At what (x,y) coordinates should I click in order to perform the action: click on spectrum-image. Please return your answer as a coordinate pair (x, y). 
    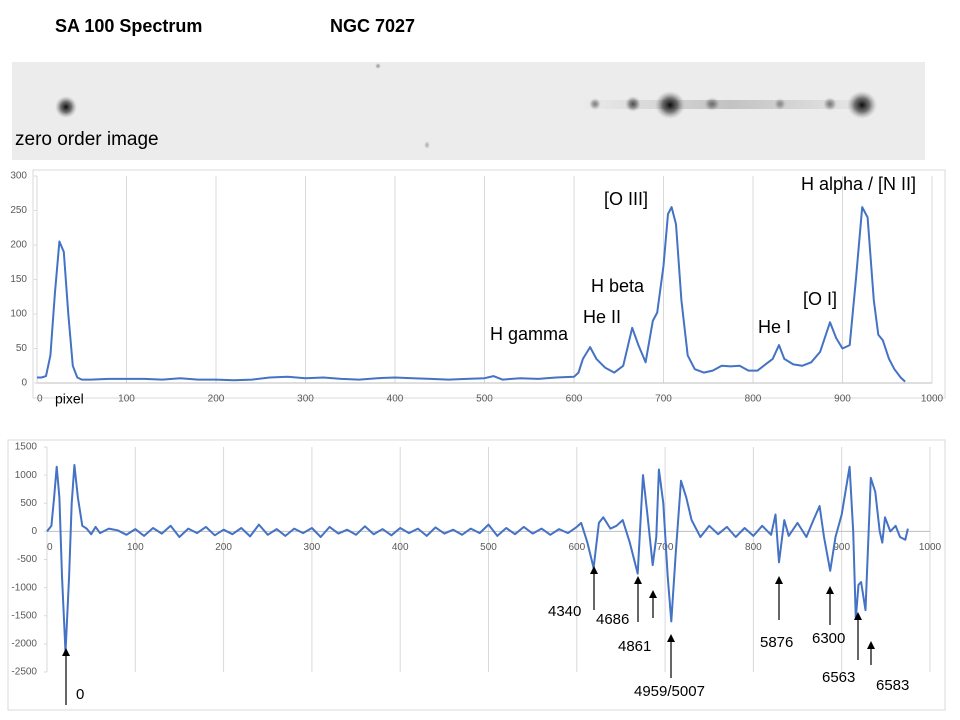
    Looking at the image, I should click on (468, 111).